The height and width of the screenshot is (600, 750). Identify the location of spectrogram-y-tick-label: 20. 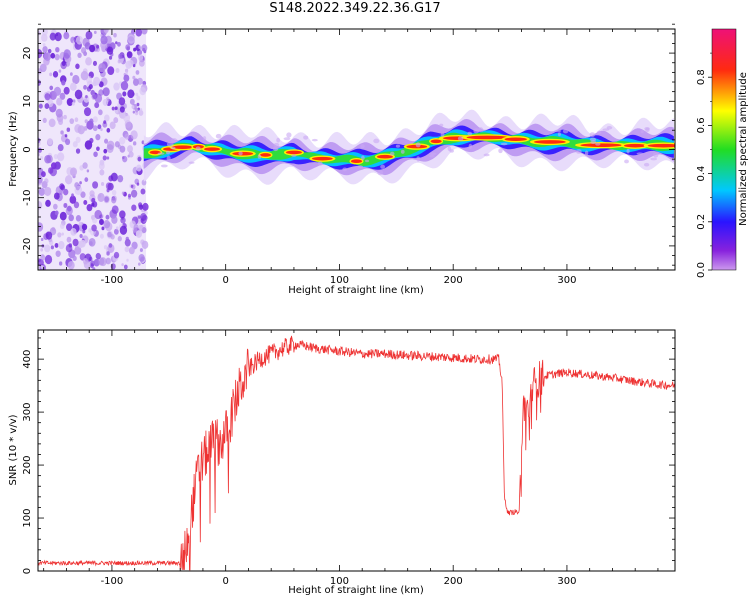
(27, 53).